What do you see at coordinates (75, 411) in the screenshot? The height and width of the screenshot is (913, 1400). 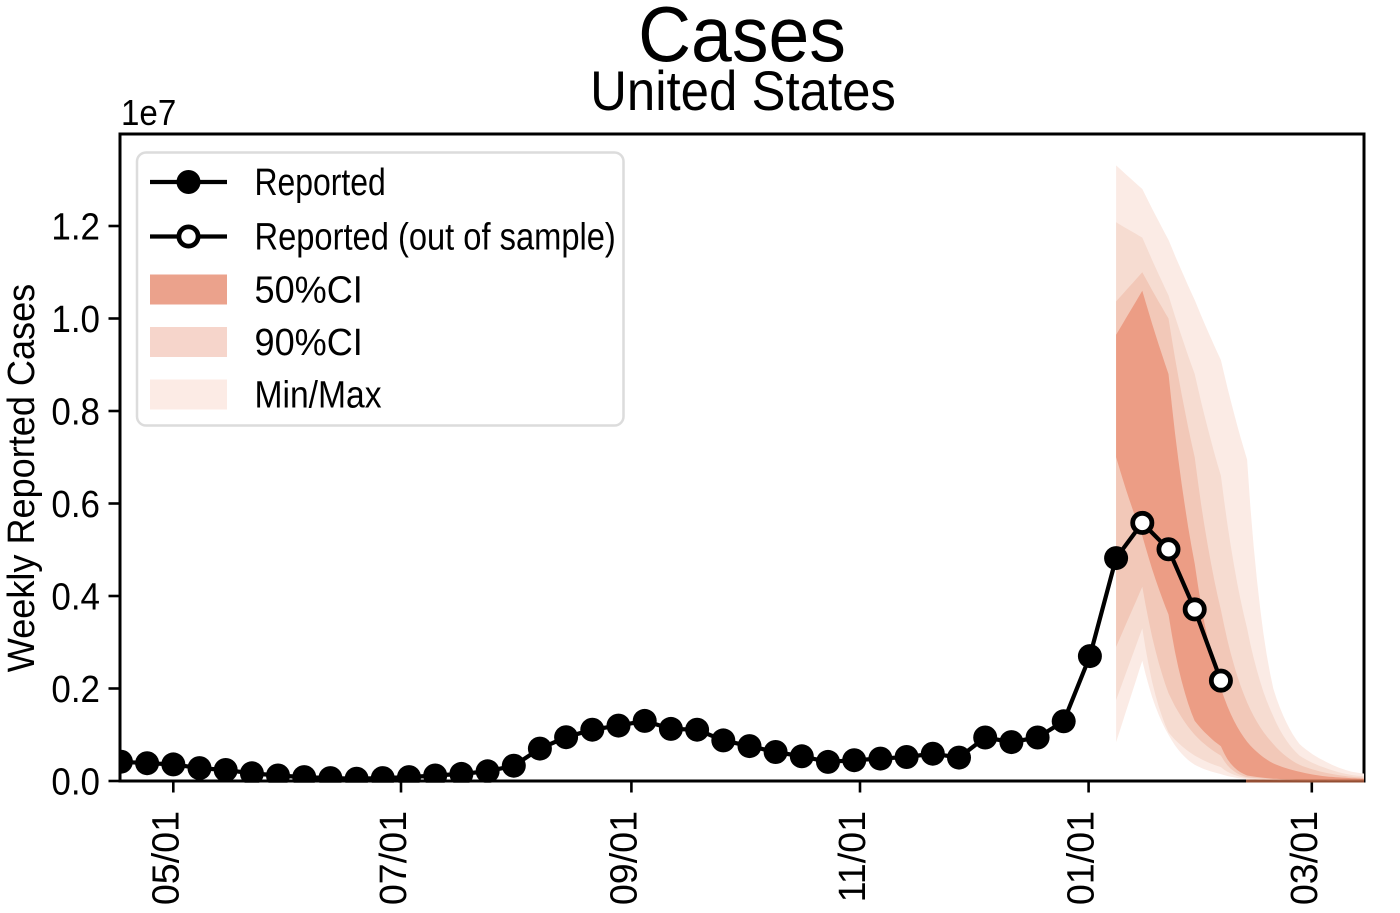 I see `svg-text: 0.8` at bounding box center [75, 411].